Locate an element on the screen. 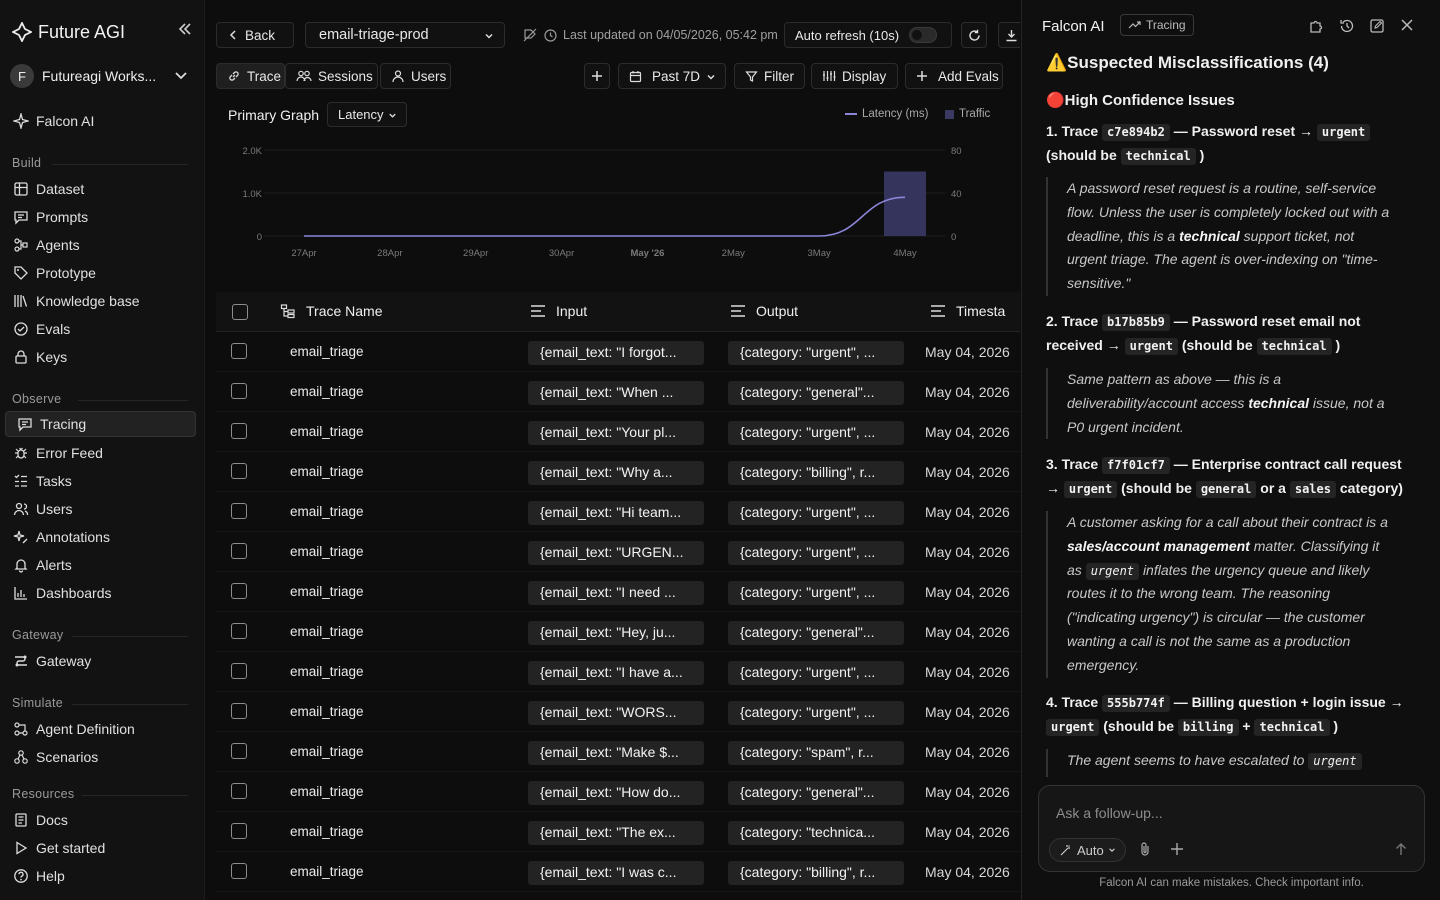 This screenshot has height=900, width=1440. sidebar-item-prompts: Prompts is located at coordinates (104, 217).